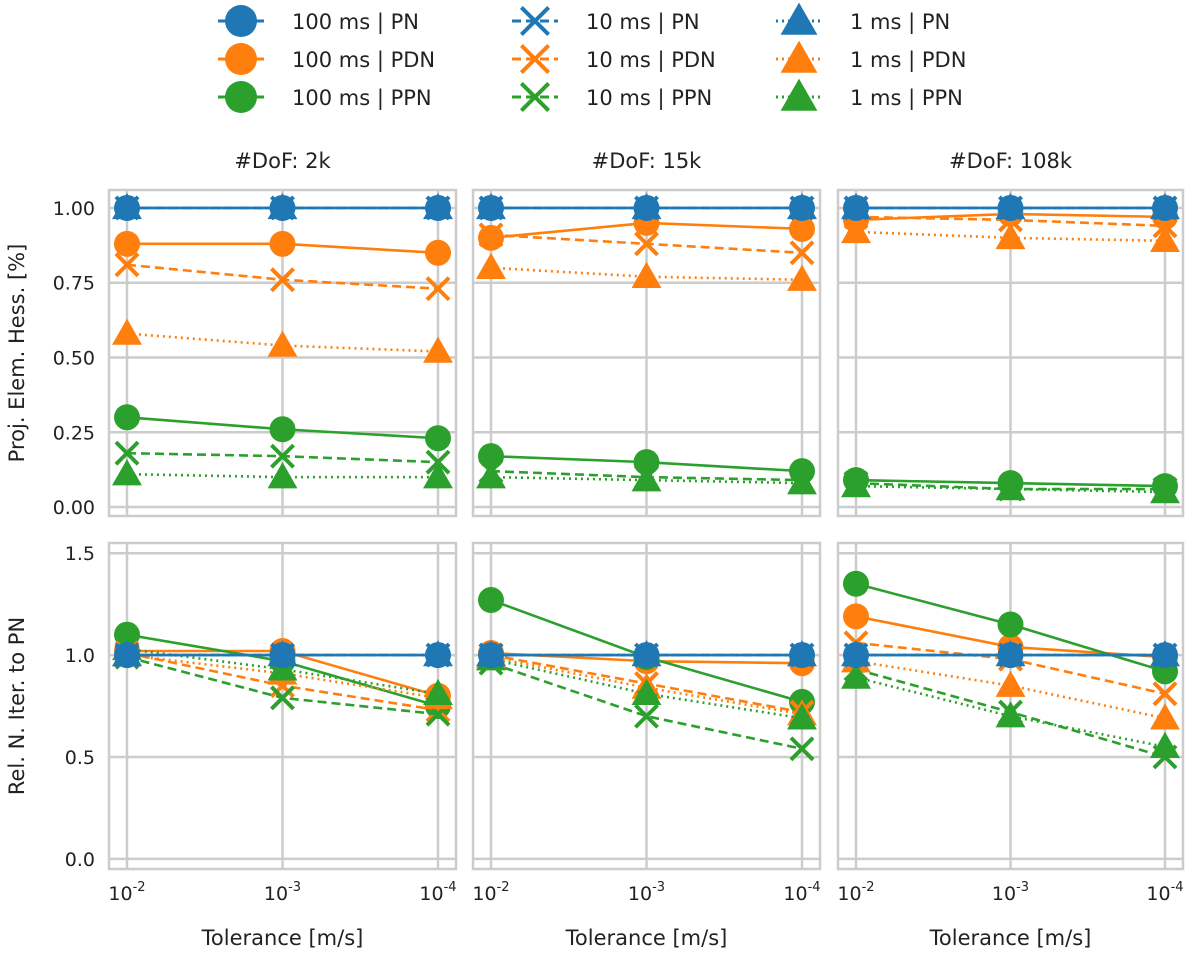 This screenshot has height=956, width=1196. Describe the element at coordinates (74, 209) in the screenshot. I see `y-tick-label: 1.00` at that location.